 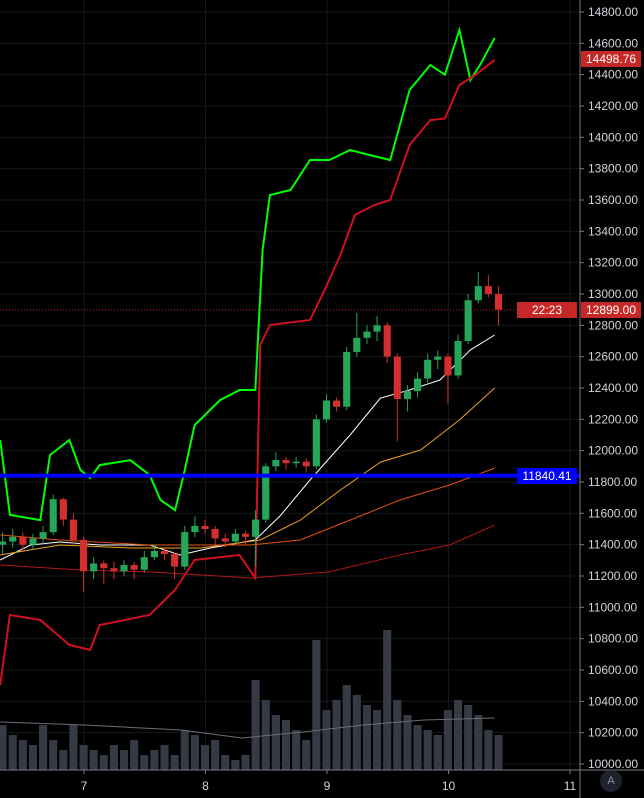 I want to click on price-tick-label: 12000.00, so click(x=613, y=451).